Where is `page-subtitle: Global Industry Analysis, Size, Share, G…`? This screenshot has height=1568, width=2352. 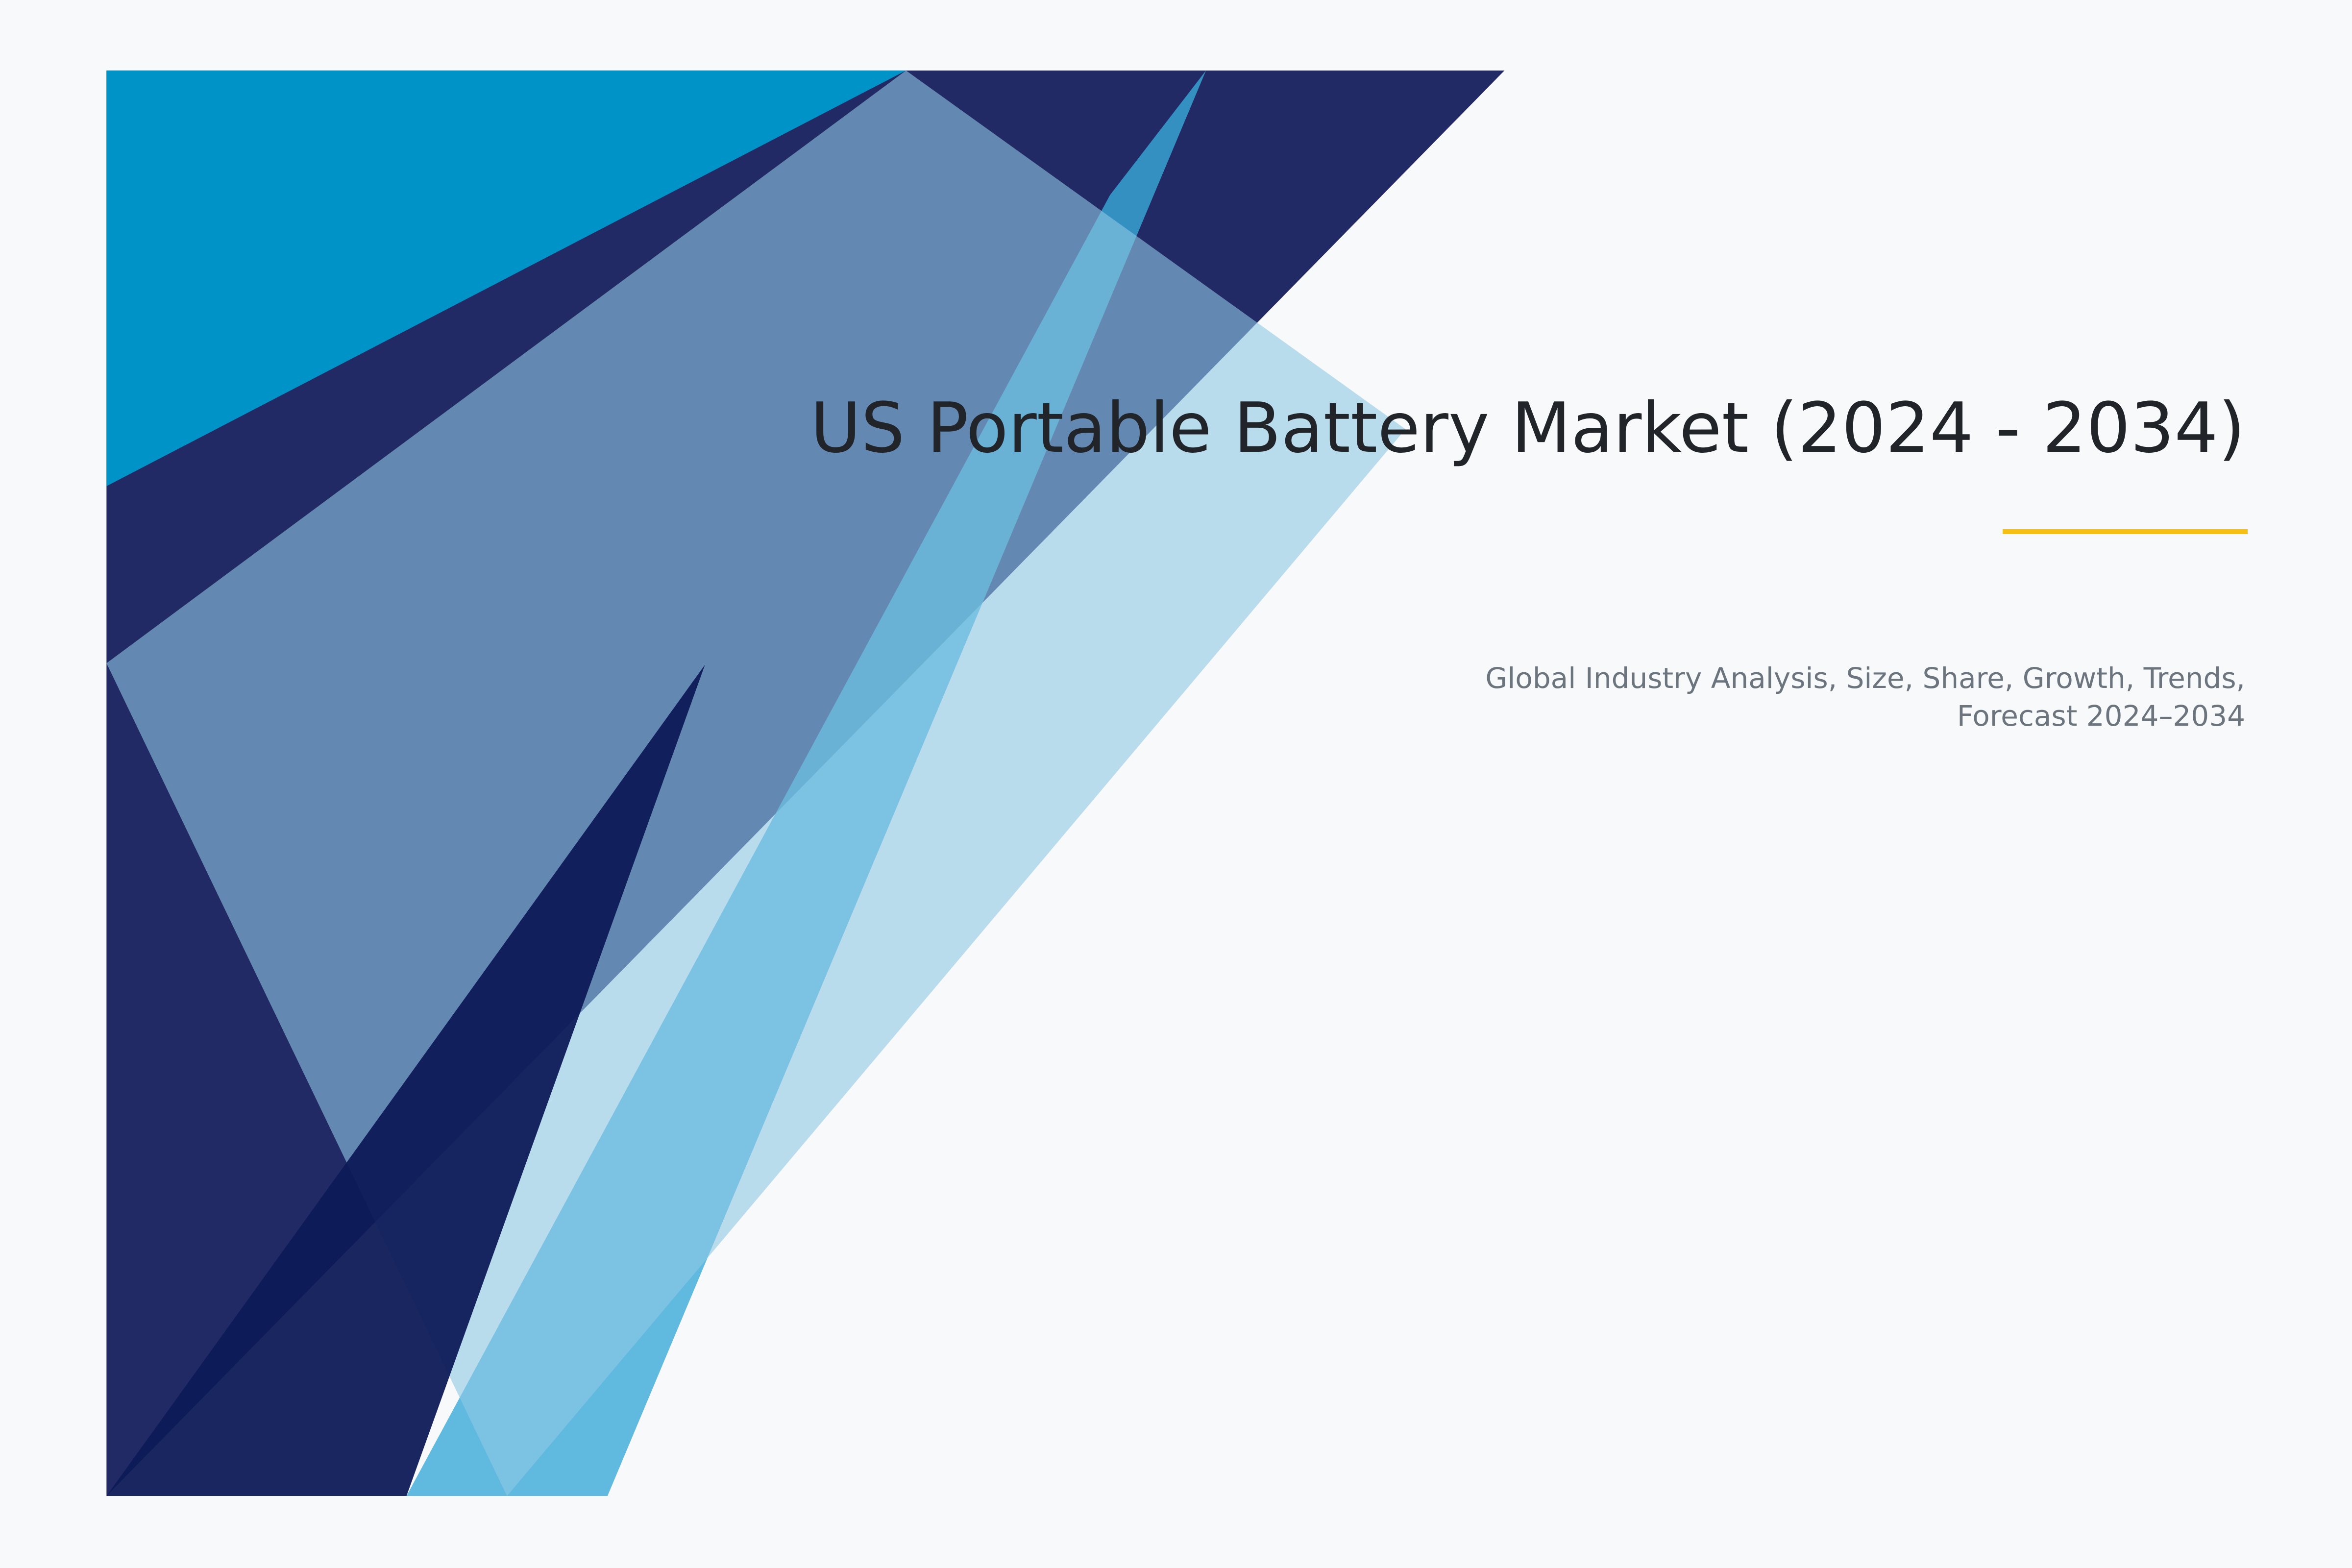
page-subtitle: Global Industry Analysis, Size, Share, G… is located at coordinates (1865, 697).